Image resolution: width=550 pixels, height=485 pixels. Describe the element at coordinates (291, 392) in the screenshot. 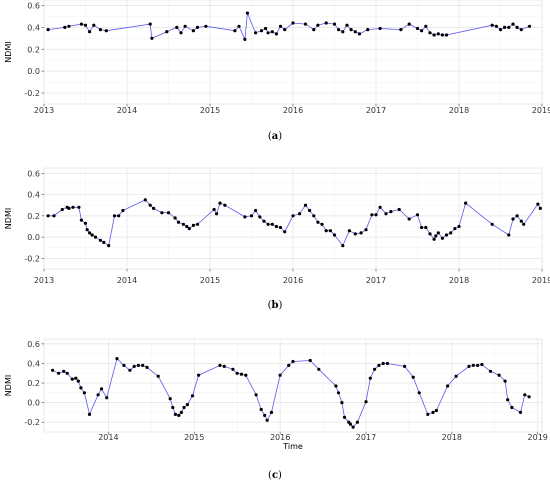

I see `series-line` at that location.